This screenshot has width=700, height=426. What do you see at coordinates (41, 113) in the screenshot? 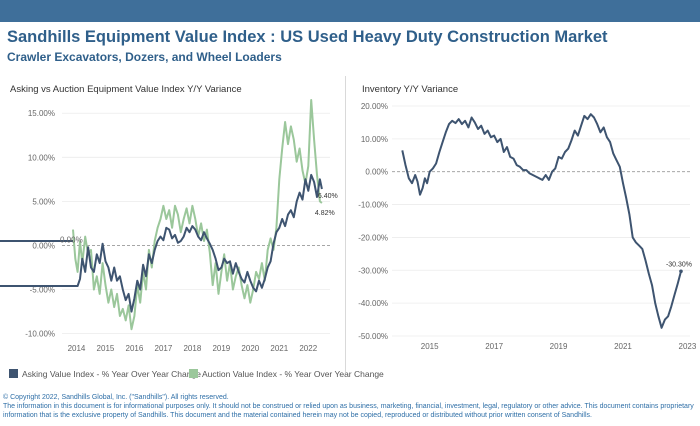
I see `y-tick-label: 15.00%` at bounding box center [41, 113].